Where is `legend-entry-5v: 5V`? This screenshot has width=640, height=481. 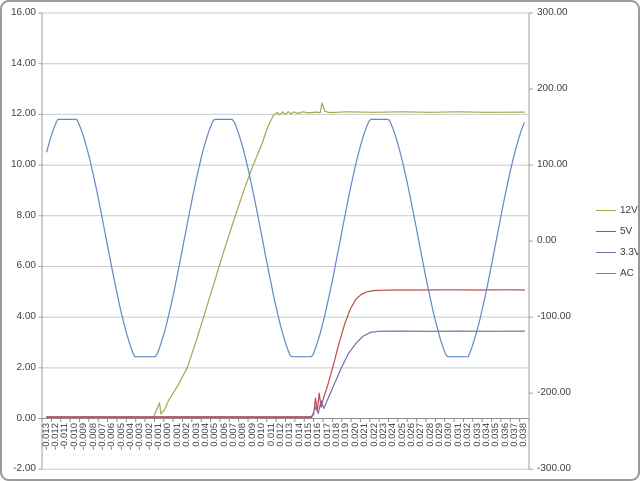
legend-entry-5v: 5V is located at coordinates (618, 231).